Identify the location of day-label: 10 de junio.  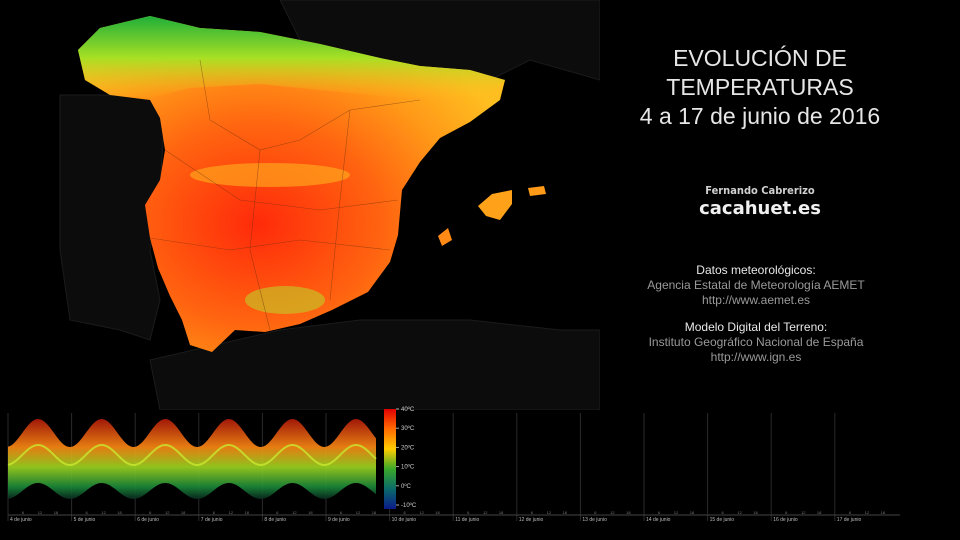
(404, 520).